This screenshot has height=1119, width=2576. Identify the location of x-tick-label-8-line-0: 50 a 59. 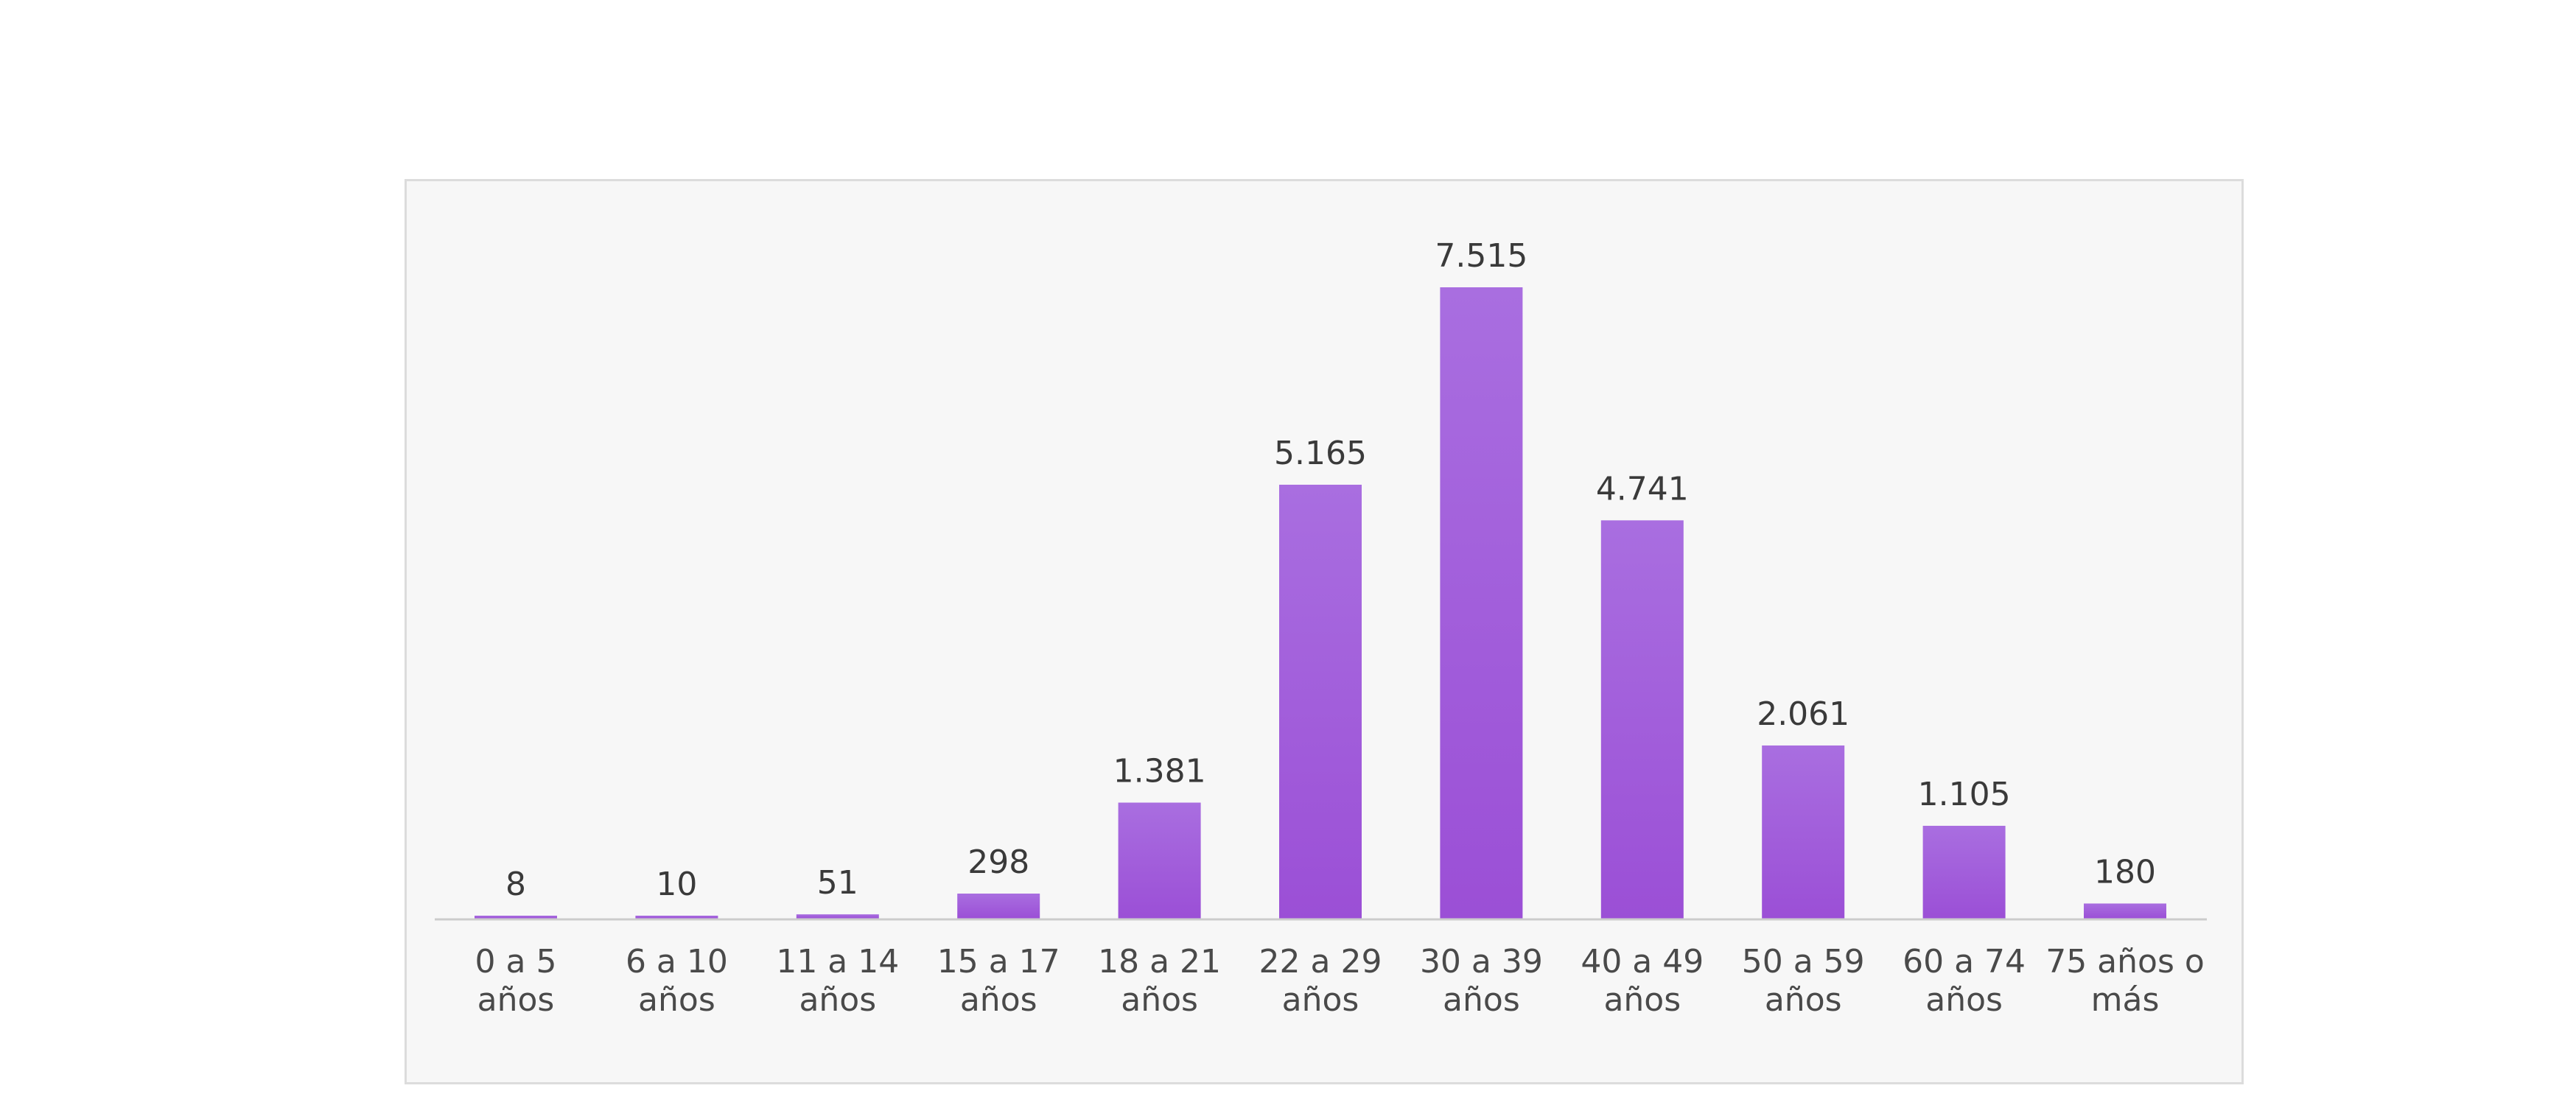
(1803, 962).